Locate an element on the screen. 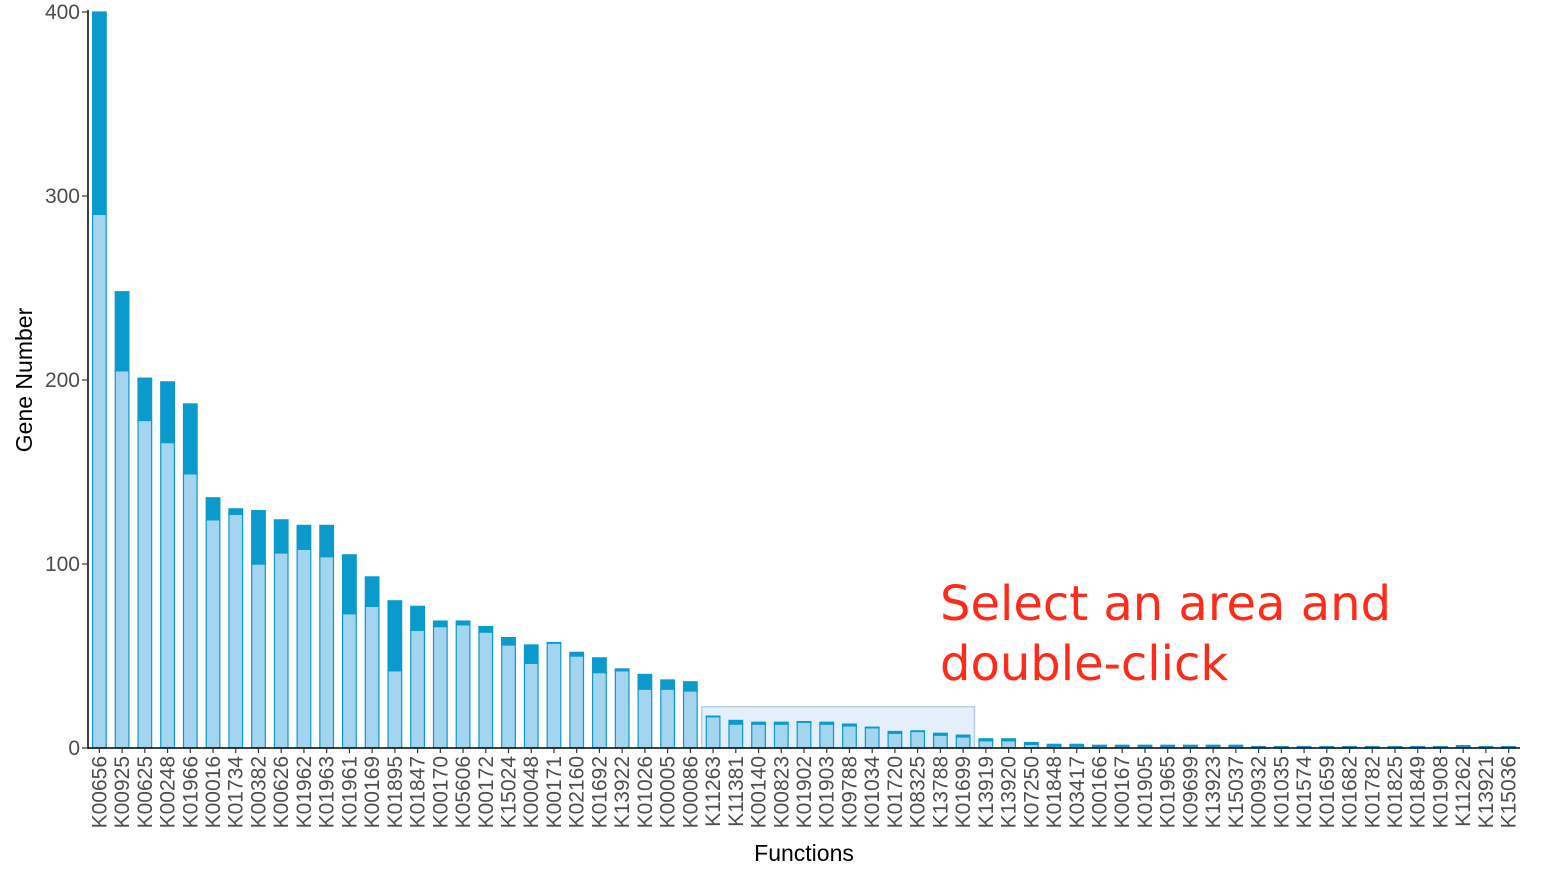 The width and height of the screenshot is (1548, 873). bar-K00005-seg1 is located at coordinates (668, 718).